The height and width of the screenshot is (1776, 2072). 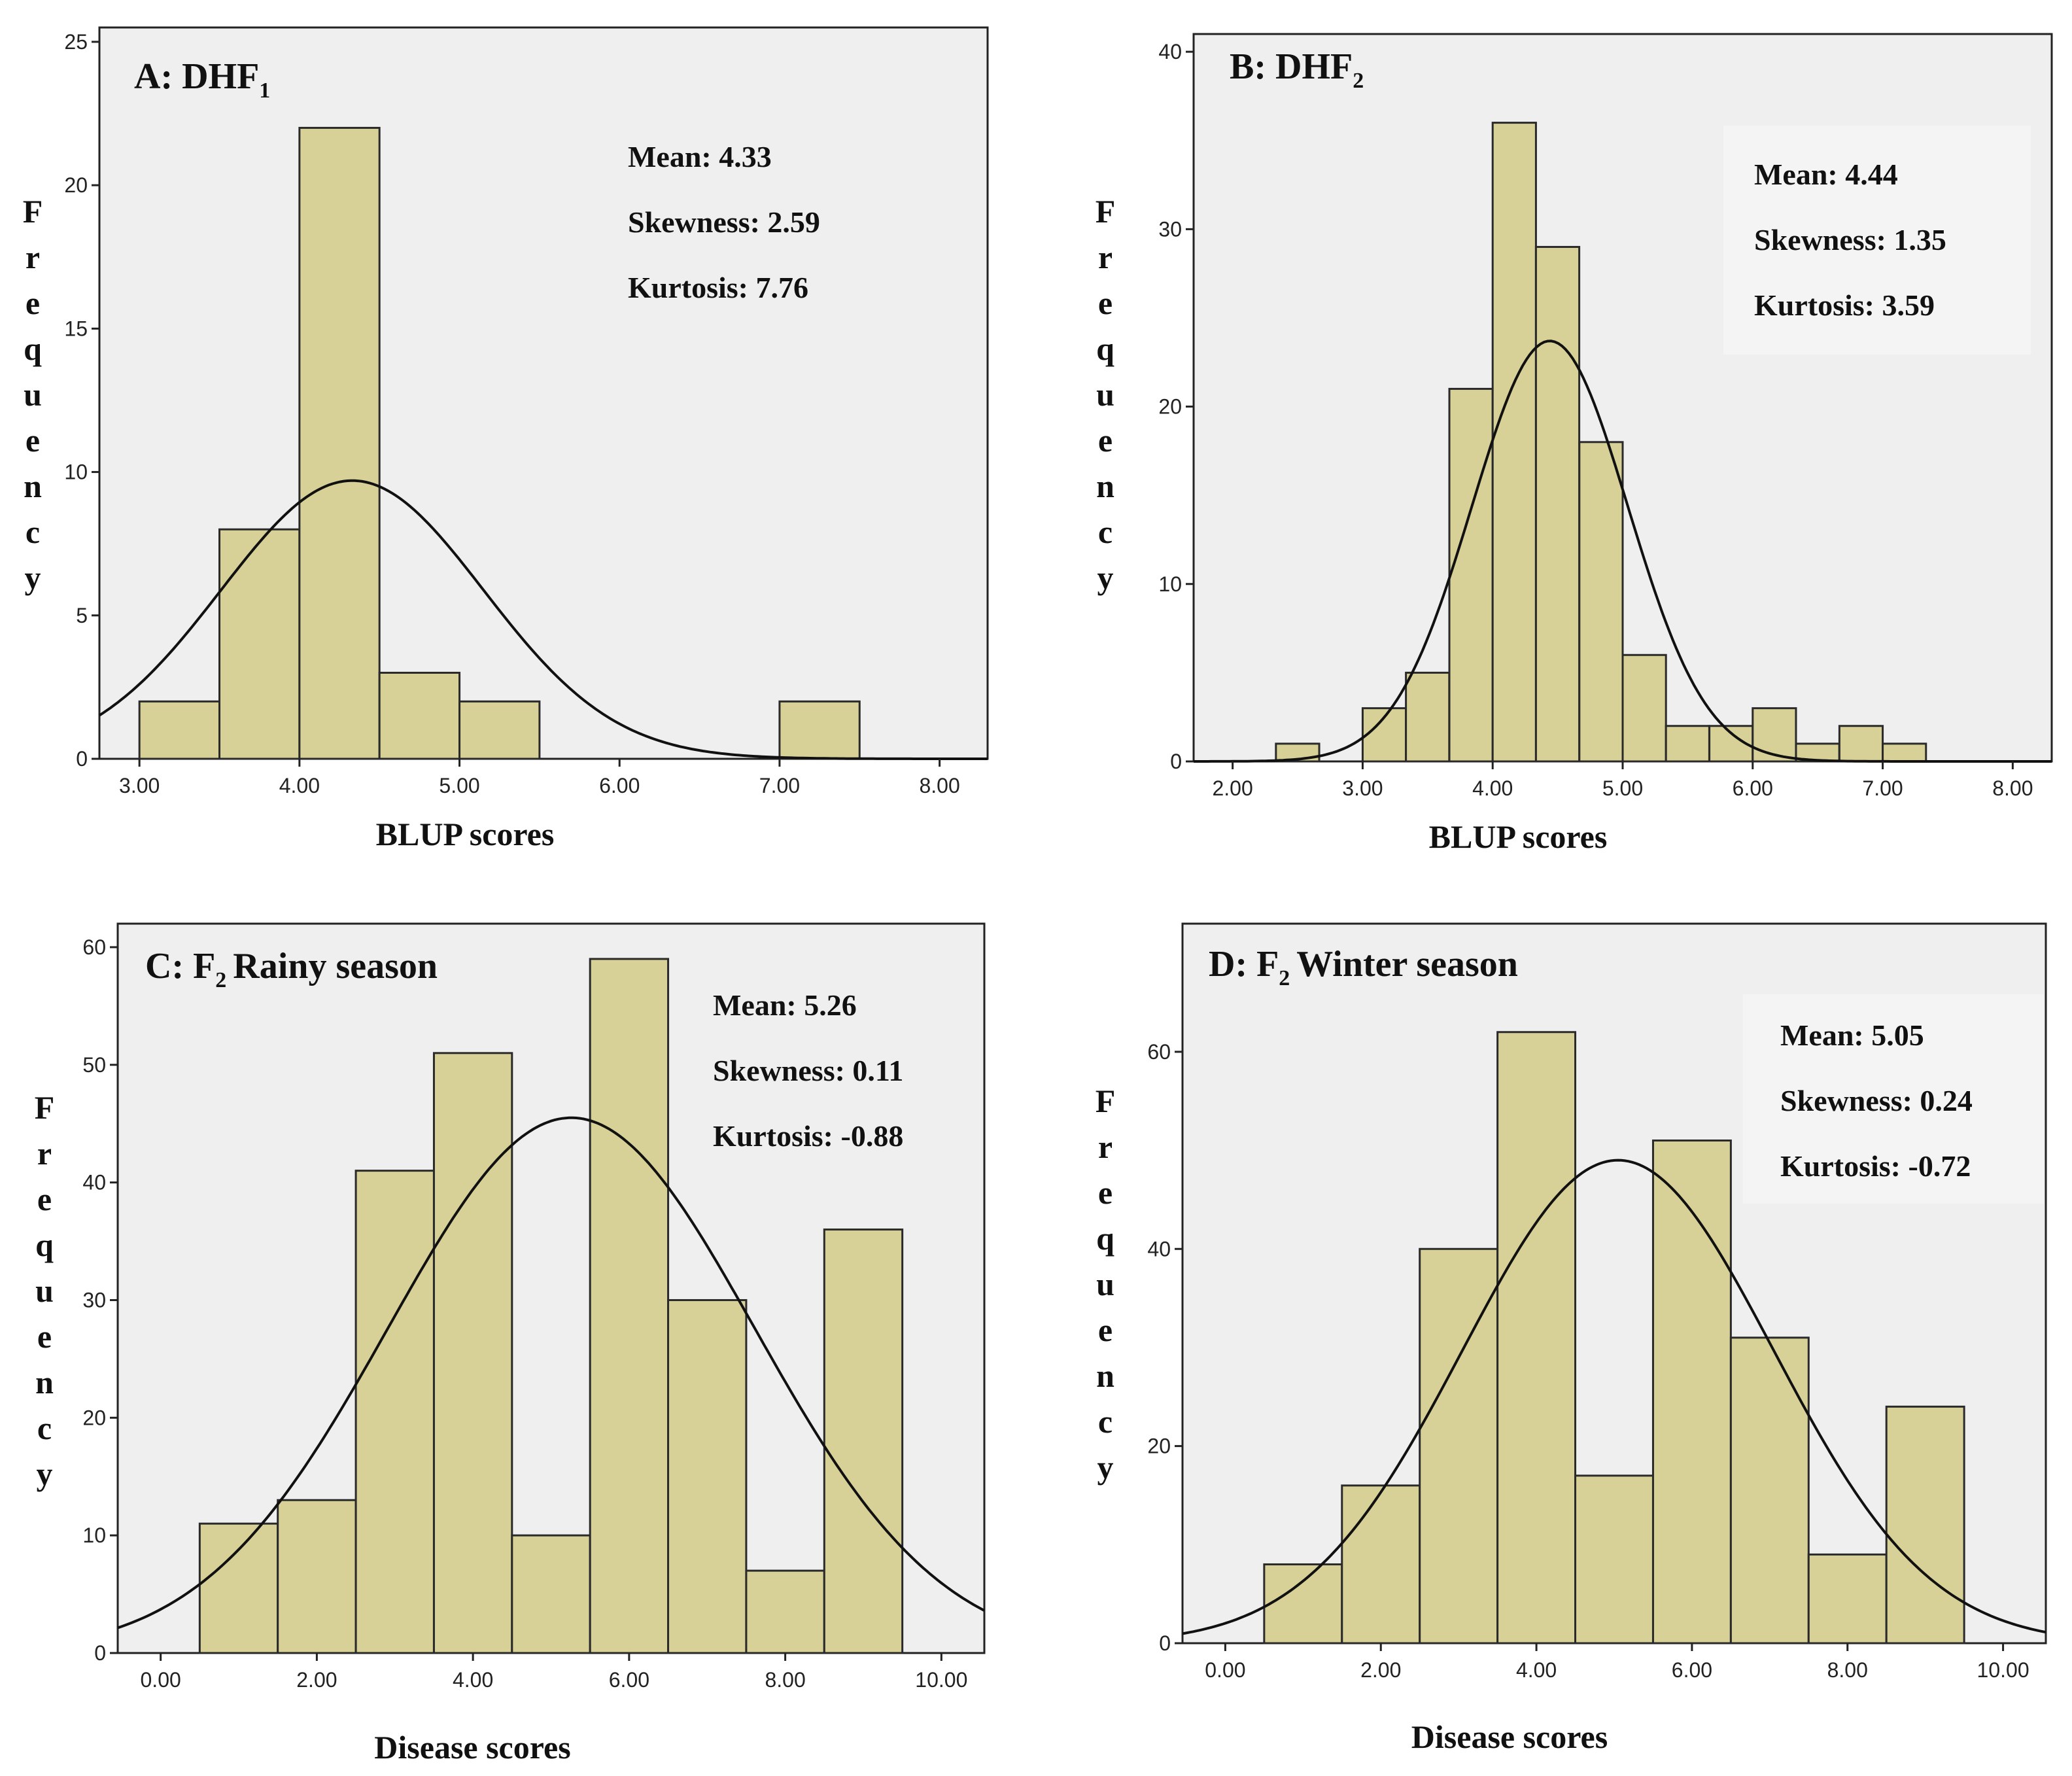 What do you see at coordinates (808, 1070) in the screenshot?
I see `stat-skewness: Skewness: 0.11` at bounding box center [808, 1070].